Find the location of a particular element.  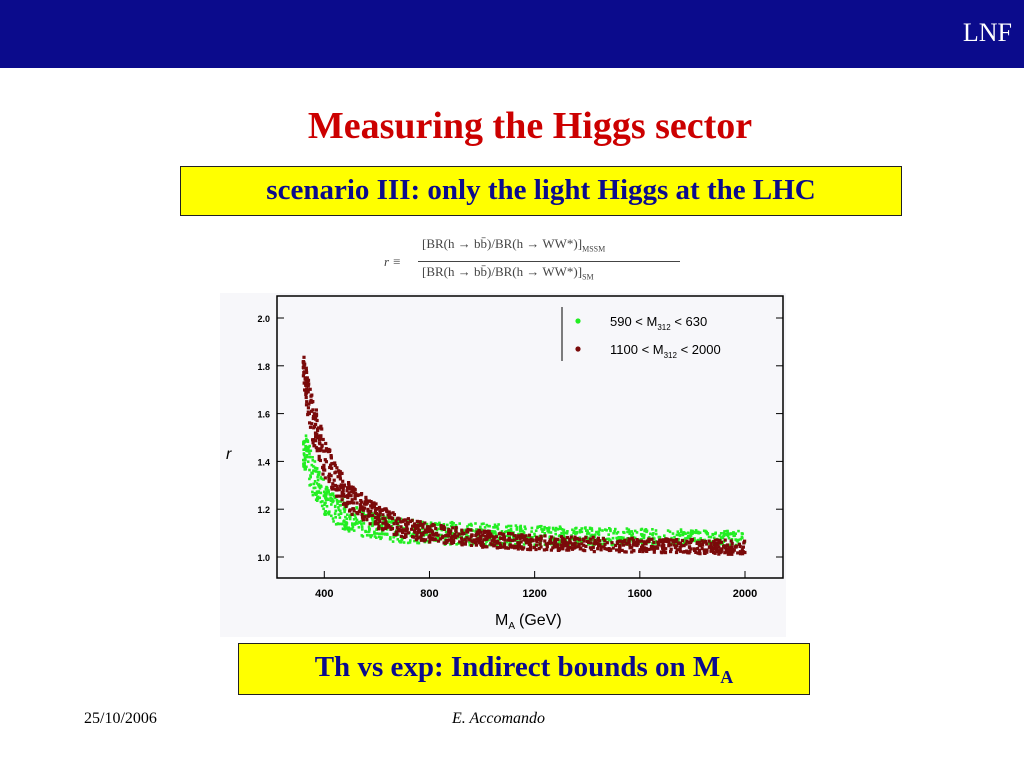

footer-date: 25/10/2006 is located at coordinates (120, 718).